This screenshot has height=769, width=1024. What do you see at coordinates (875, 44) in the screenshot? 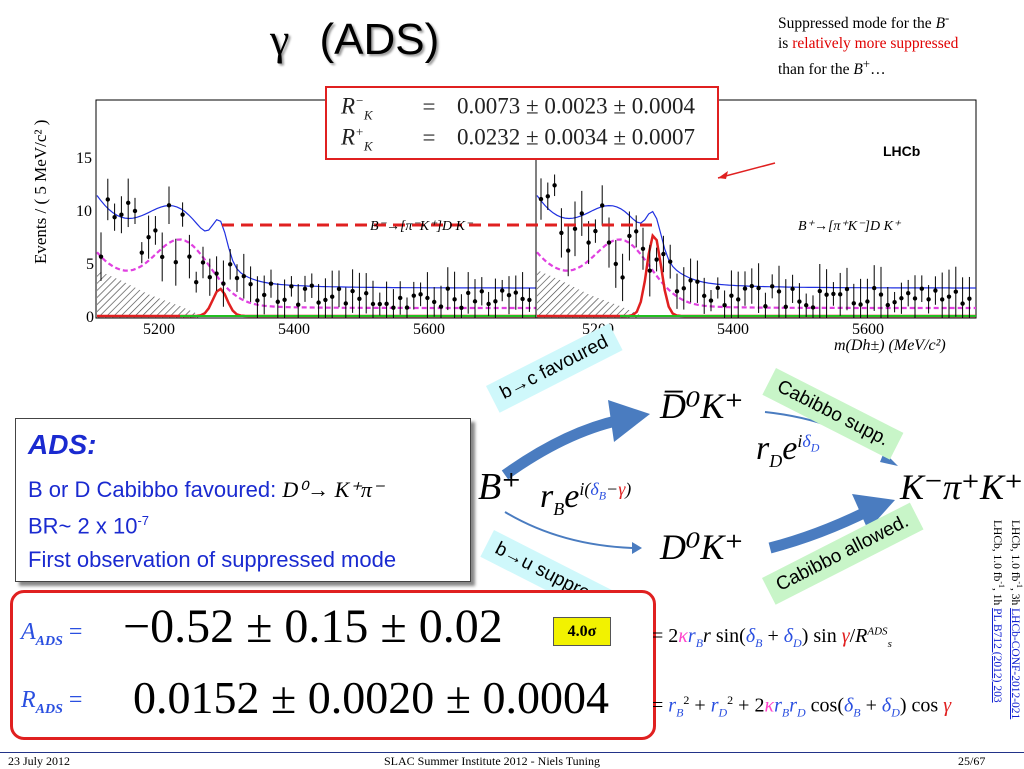
I see `note-line2-red: relatively more suppressed` at bounding box center [875, 44].